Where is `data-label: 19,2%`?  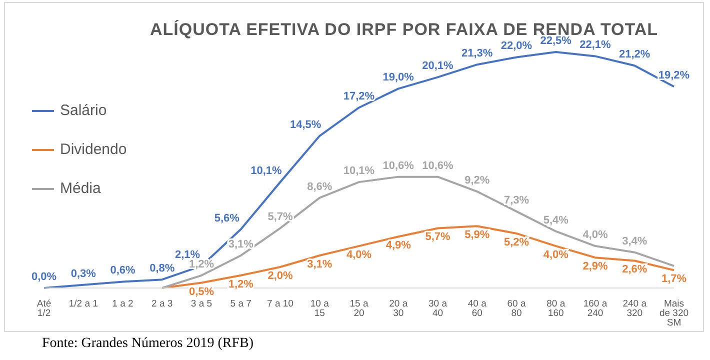 data-label: 19,2% is located at coordinates (674, 76).